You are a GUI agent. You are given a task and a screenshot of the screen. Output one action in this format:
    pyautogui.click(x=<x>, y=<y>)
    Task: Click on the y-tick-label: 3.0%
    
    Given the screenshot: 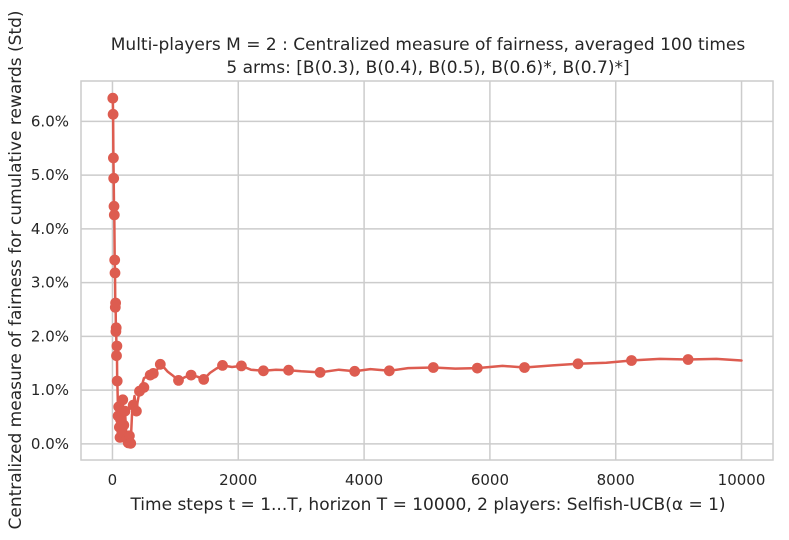 What is the action you would take?
    pyautogui.click(x=50, y=283)
    